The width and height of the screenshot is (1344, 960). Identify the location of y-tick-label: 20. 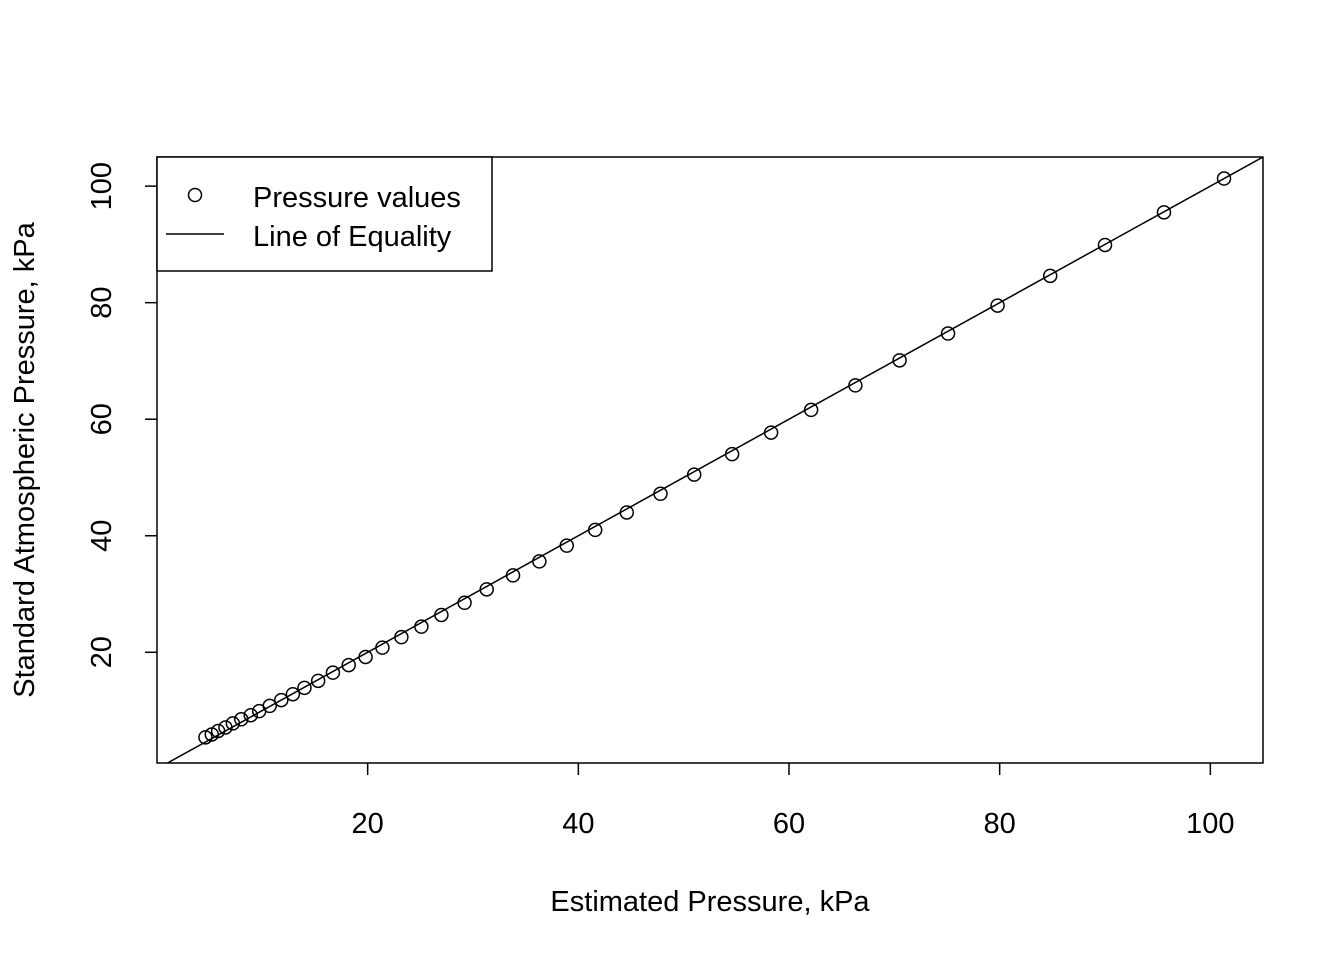
(102, 652).